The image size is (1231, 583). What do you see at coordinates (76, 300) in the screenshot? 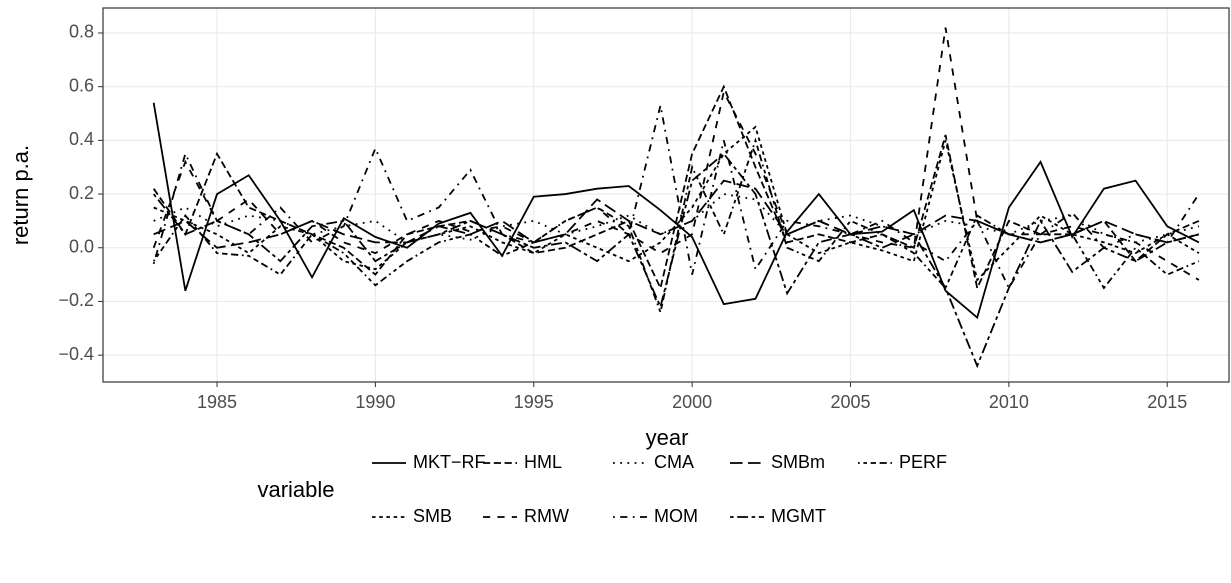
I see `y-tick-label: −0.2` at bounding box center [76, 300].